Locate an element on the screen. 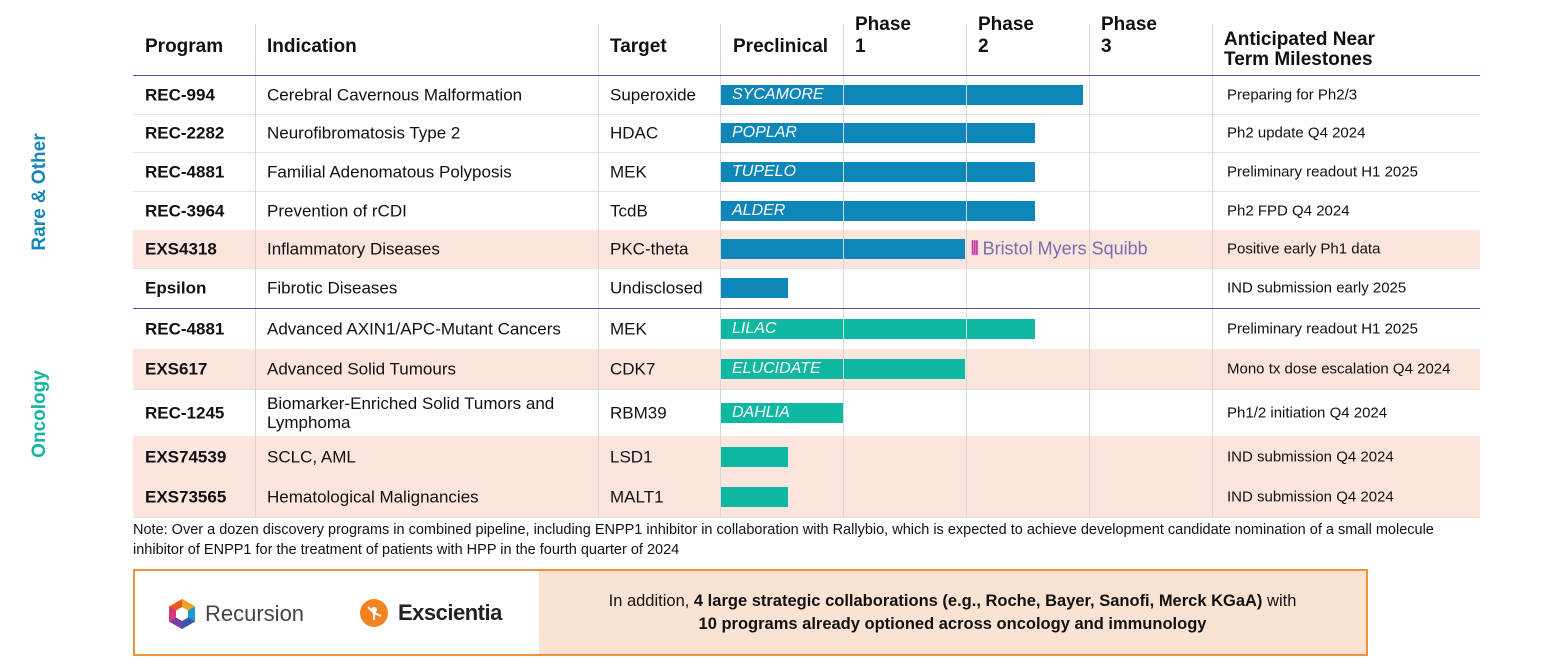 The image size is (1552, 667). milestone-cell: Positive early Ph1 data is located at coordinates (1304, 249).